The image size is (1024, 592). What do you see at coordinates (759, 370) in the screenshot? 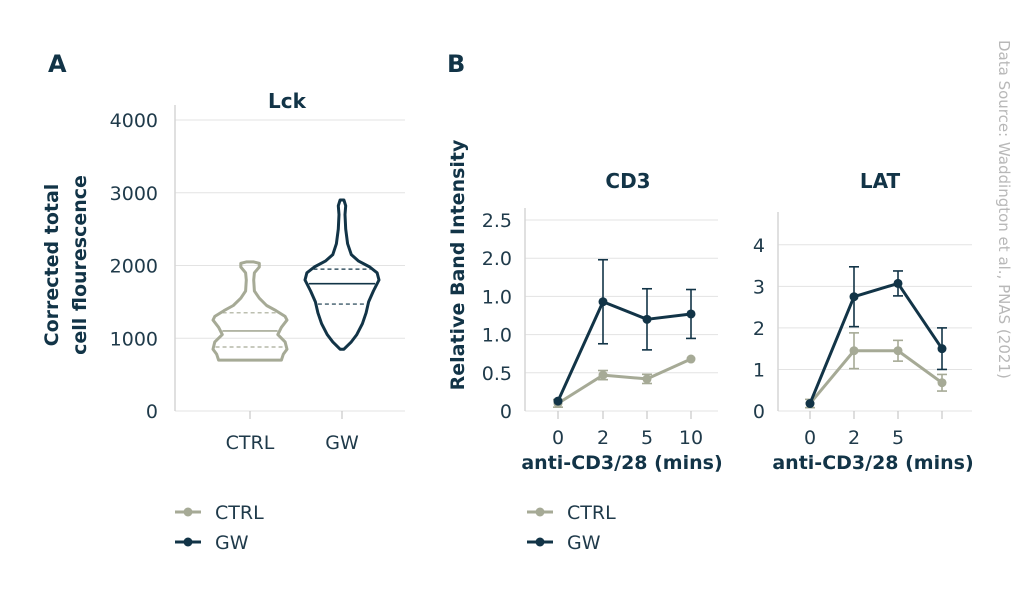
I see `y-tick-label: 1` at bounding box center [759, 370].